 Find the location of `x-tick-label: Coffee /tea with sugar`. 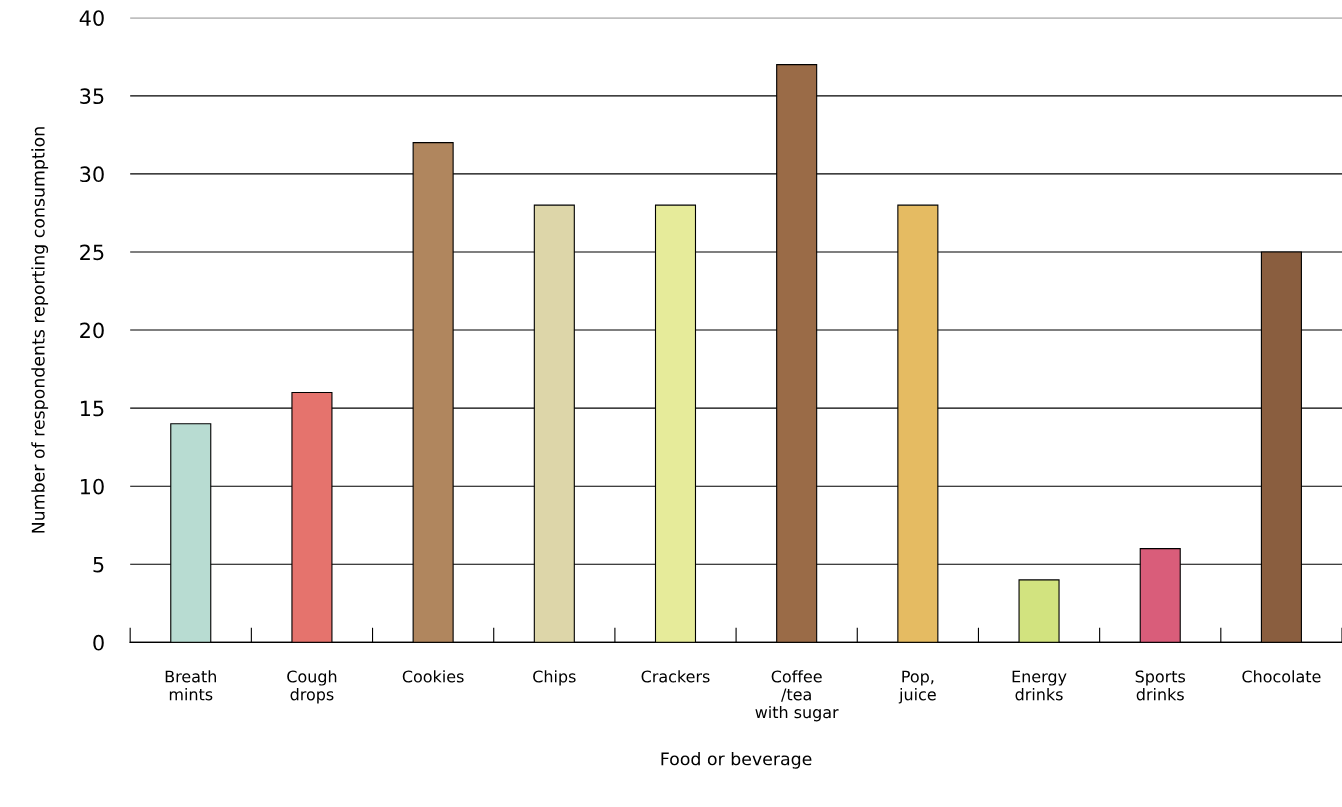

x-tick-label: Coffee /tea with sugar is located at coordinates (797, 696).